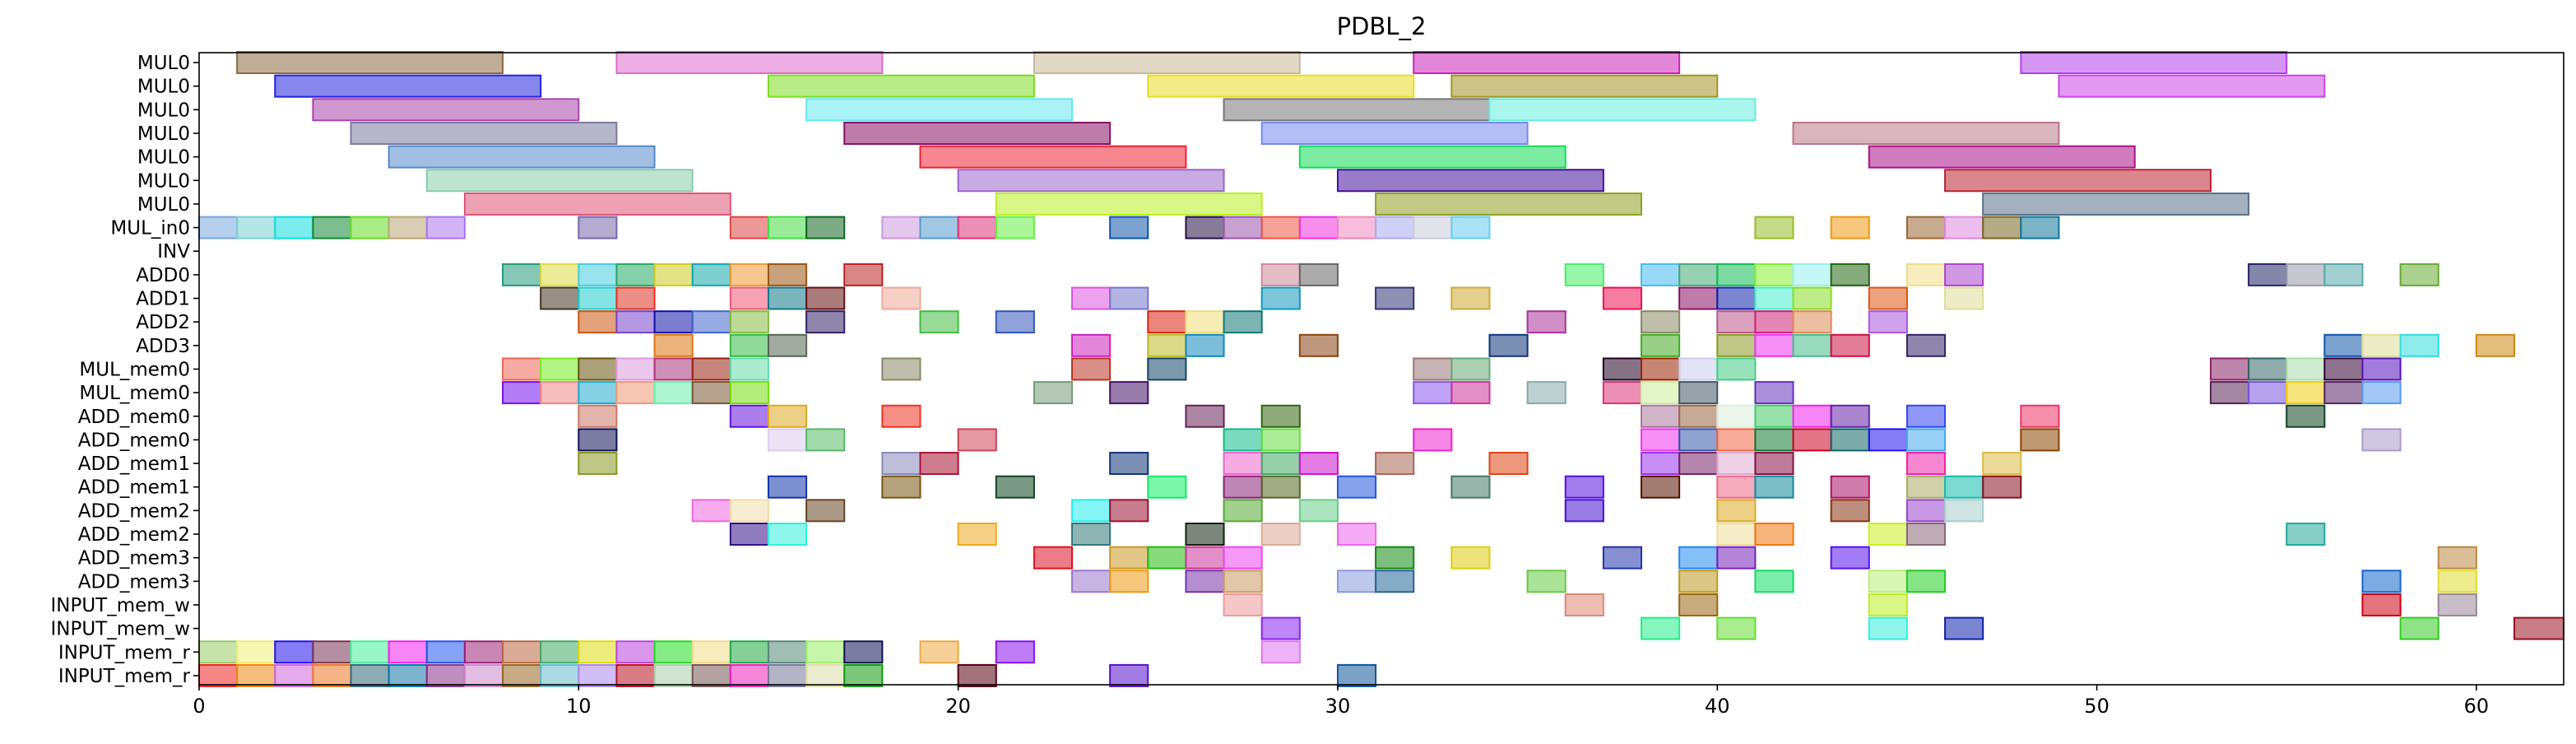 The image size is (2576, 744). What do you see at coordinates (2477, 706) in the screenshot?
I see `x-tick-label: 60` at bounding box center [2477, 706].